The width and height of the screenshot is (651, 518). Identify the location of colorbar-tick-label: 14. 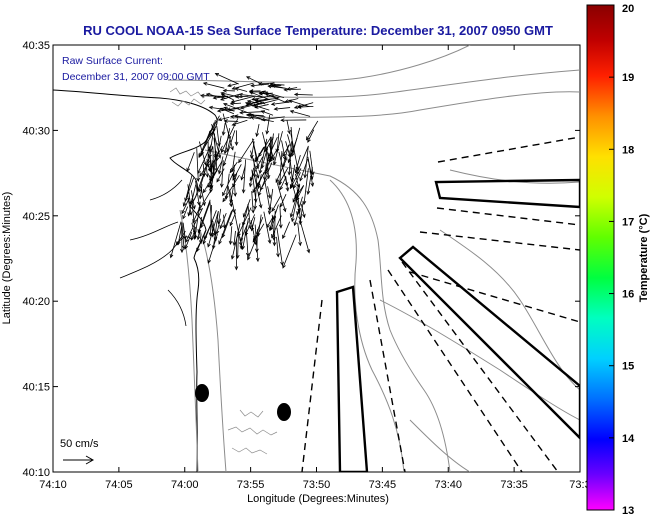
(628, 439).